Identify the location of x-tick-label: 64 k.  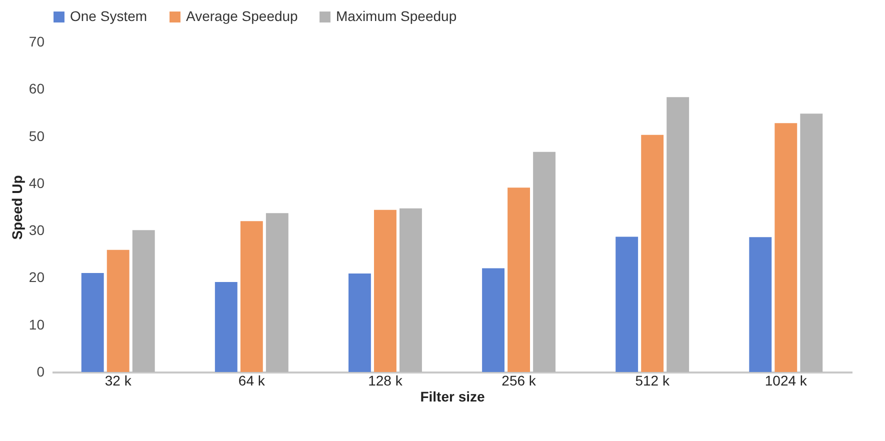
(252, 380).